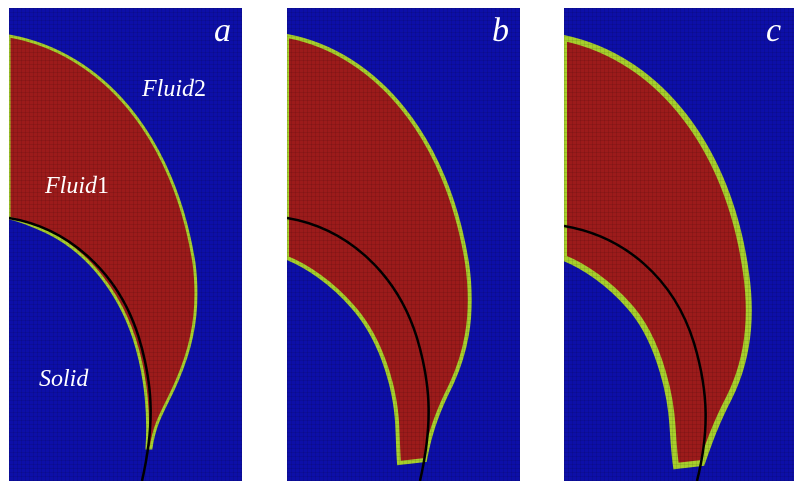 The image size is (794, 481). Describe the element at coordinates (773, 30) in the screenshot. I see `panel-letter-c: c` at that location.